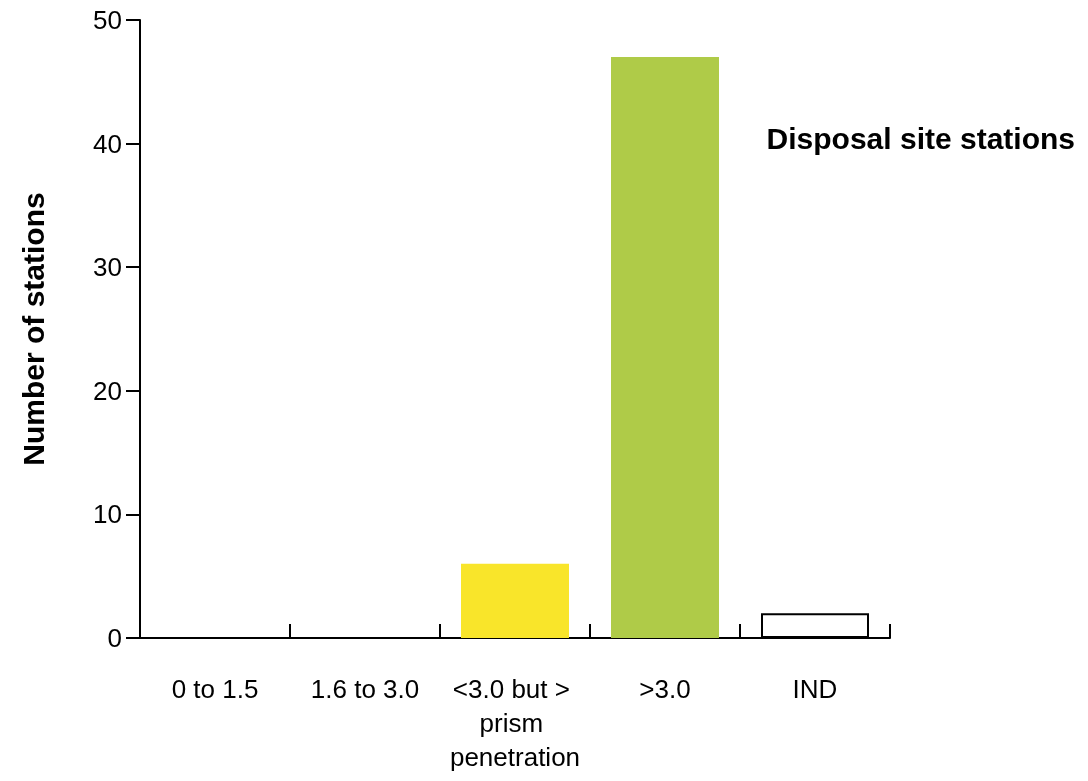  I want to click on y-axis-title: Number of stations, so click(33, 329).